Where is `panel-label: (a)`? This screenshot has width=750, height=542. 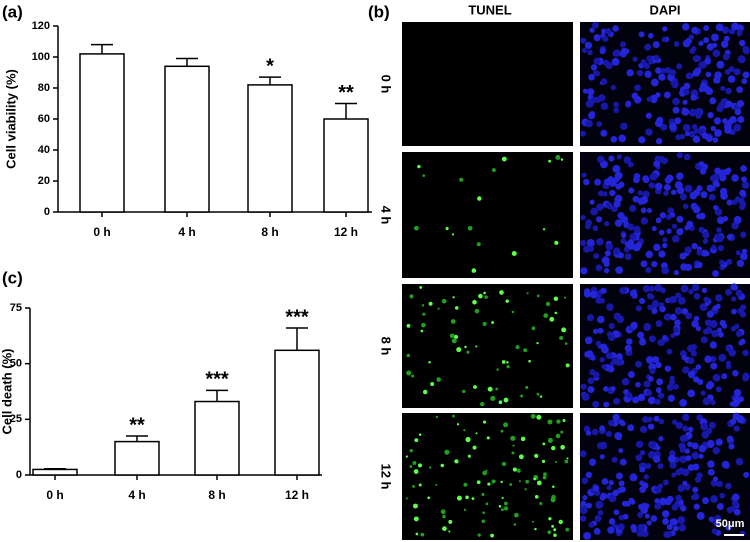 panel-label: (a) is located at coordinates (12, 11).